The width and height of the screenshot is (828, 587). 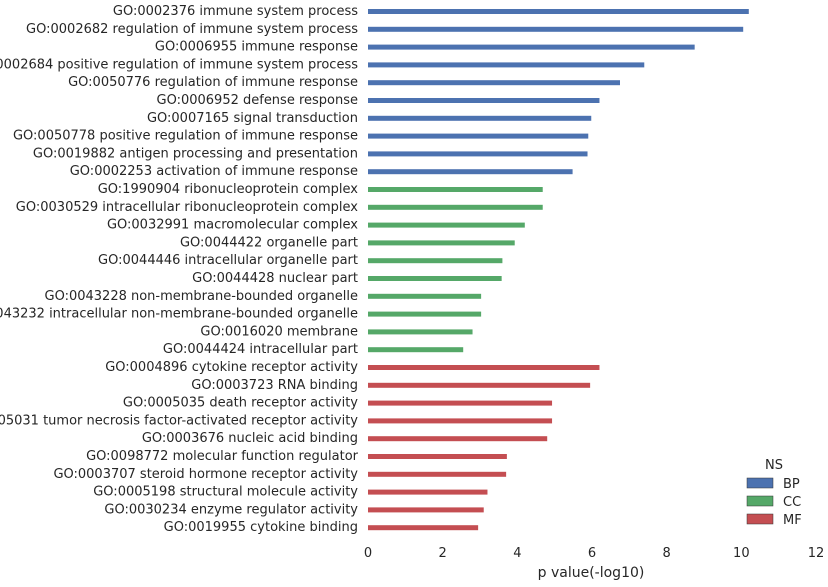 I want to click on x-tick-label: 0, so click(x=368, y=553).